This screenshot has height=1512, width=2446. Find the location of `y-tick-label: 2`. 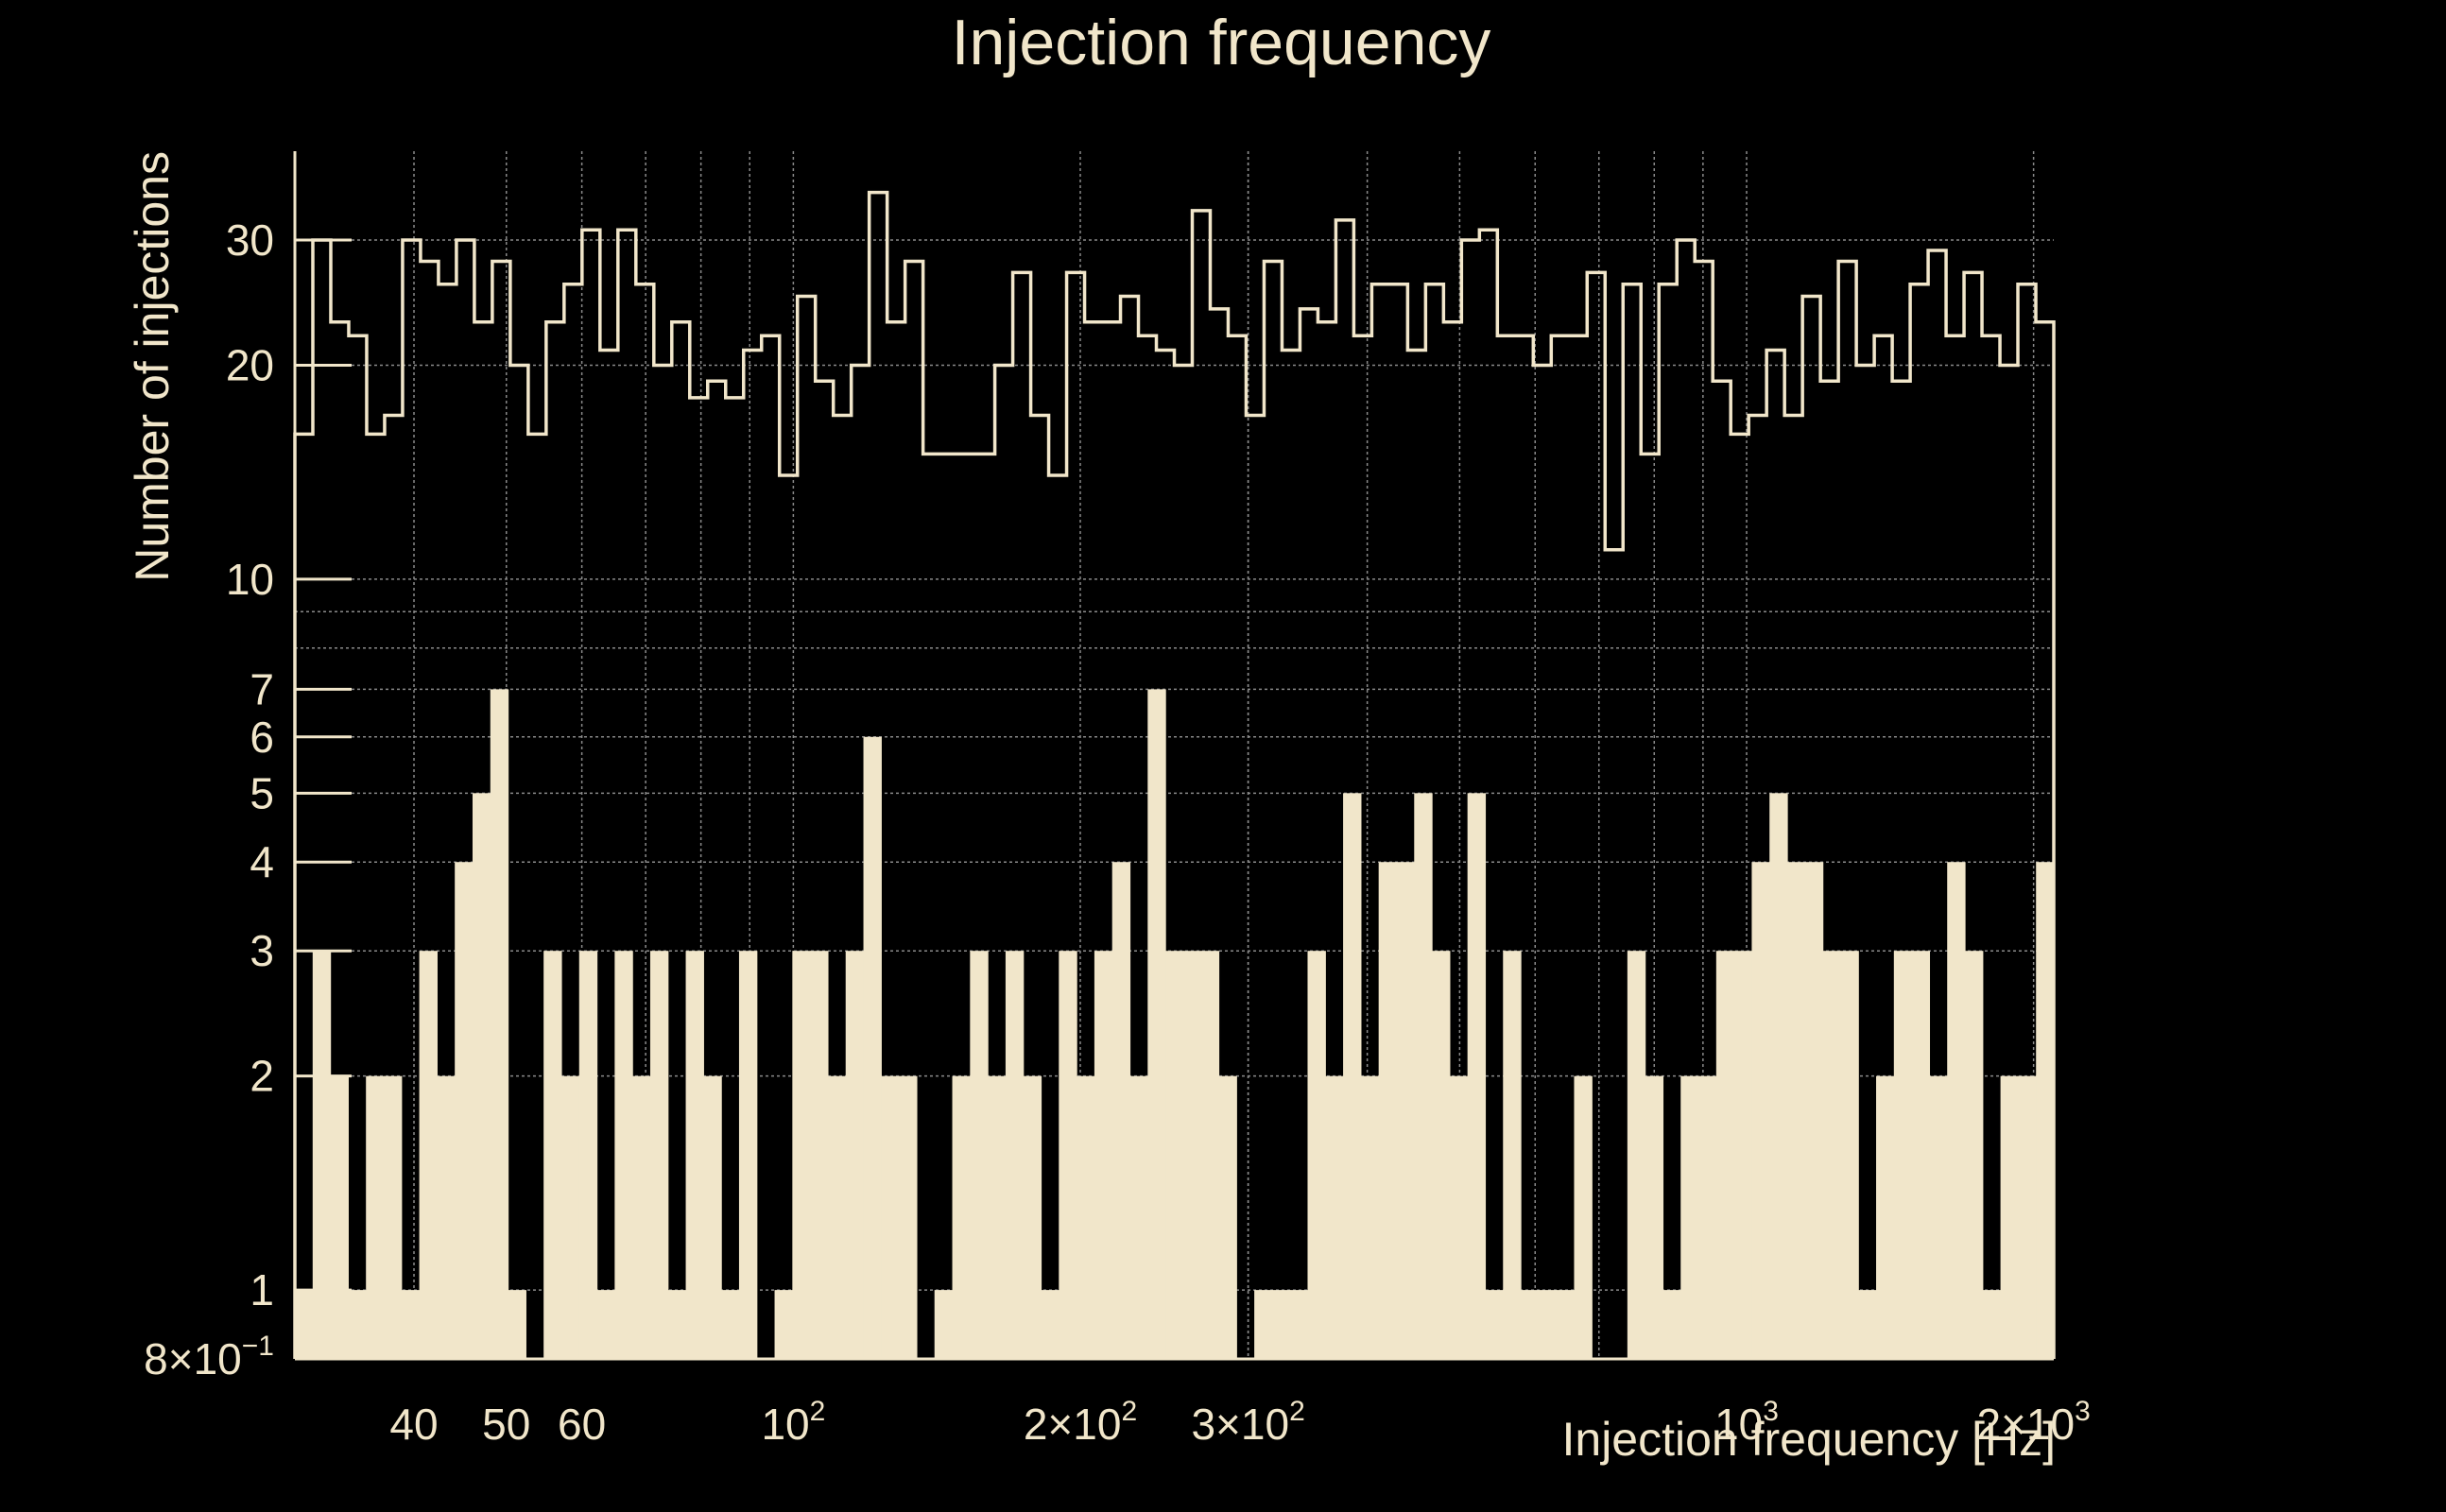

y-tick-label: 2 is located at coordinates (262, 1076).